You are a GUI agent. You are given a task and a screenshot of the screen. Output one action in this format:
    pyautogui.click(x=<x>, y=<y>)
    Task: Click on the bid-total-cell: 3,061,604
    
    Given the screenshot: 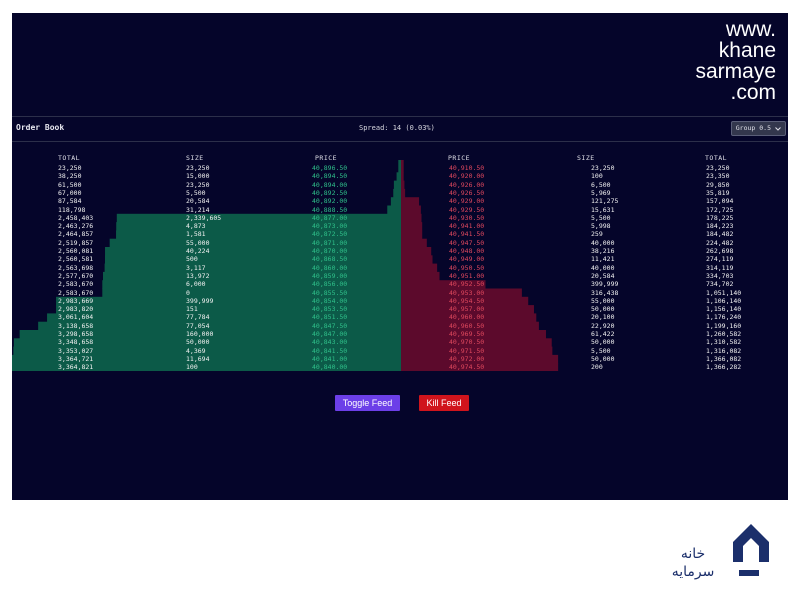 What is the action you would take?
    pyautogui.click(x=76, y=317)
    